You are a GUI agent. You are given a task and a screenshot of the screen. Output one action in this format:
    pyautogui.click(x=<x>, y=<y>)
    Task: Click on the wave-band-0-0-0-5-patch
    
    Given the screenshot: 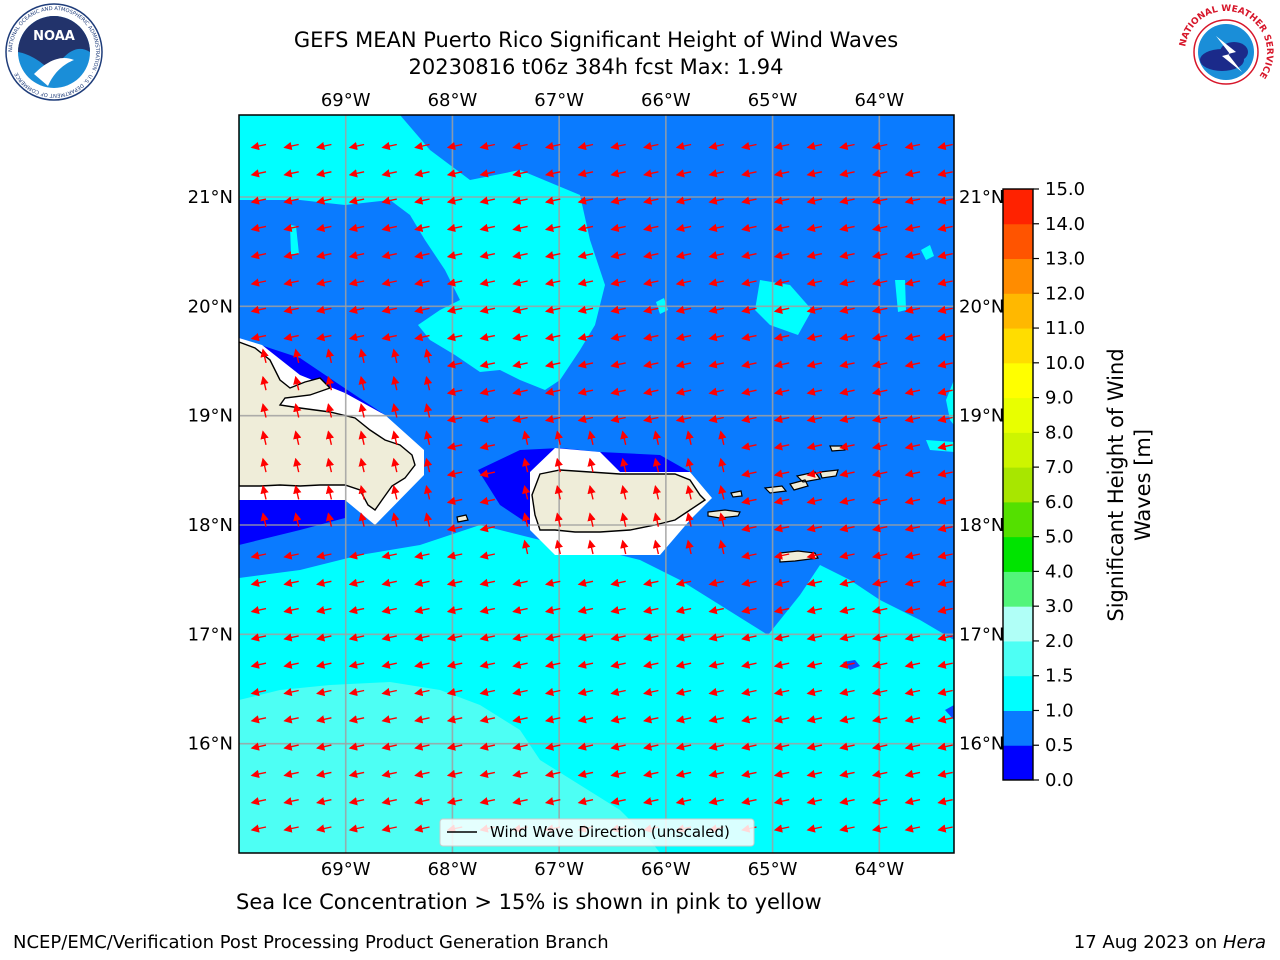 What is the action you would take?
    pyautogui.click(x=898, y=690)
    